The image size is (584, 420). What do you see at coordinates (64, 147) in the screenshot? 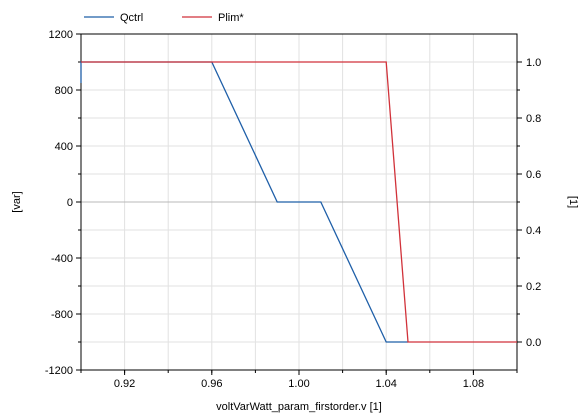
I see `y-left-tick-label: 400` at bounding box center [64, 147].